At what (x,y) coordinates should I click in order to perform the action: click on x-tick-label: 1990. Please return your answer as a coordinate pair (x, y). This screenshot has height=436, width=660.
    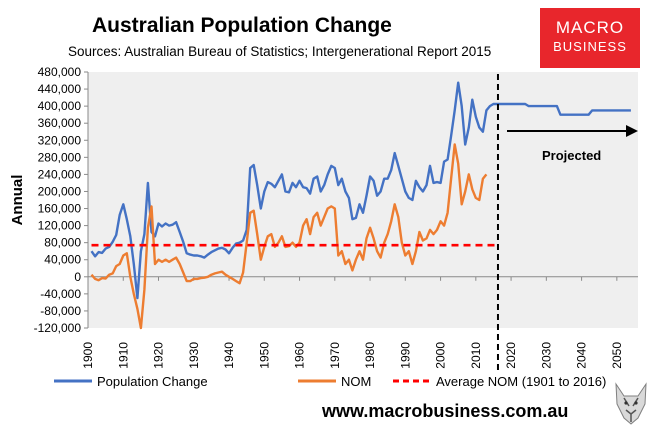
    Looking at the image, I should click on (405, 355).